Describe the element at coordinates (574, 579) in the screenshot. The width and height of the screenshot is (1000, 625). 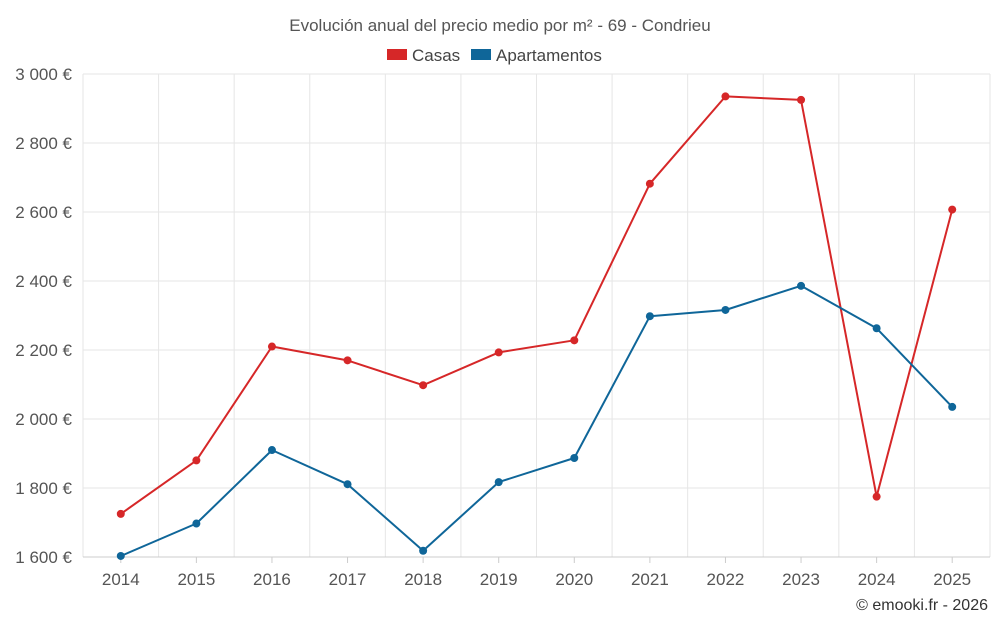
I see `x-tick-label: 2020` at that location.